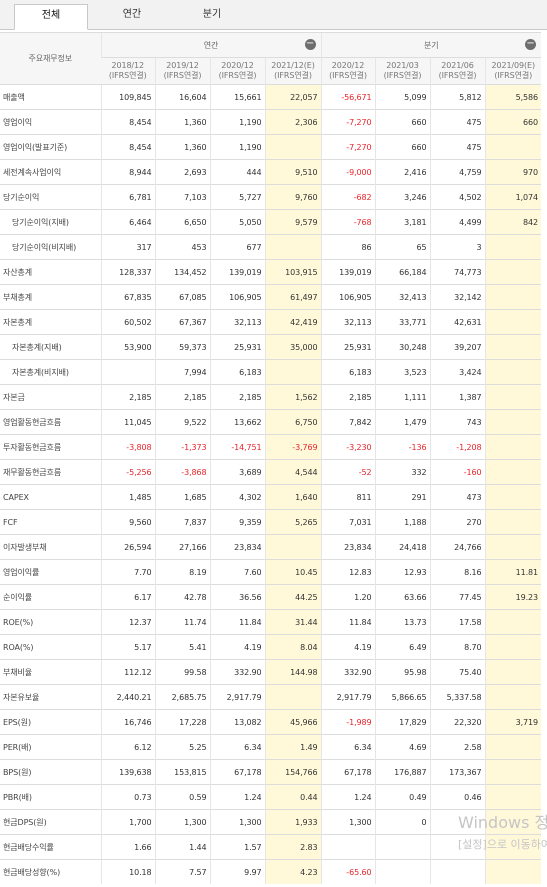 The image size is (547, 887). What do you see at coordinates (292, 797) in the screenshot?
I see `table-cell: 0.44` at bounding box center [292, 797].